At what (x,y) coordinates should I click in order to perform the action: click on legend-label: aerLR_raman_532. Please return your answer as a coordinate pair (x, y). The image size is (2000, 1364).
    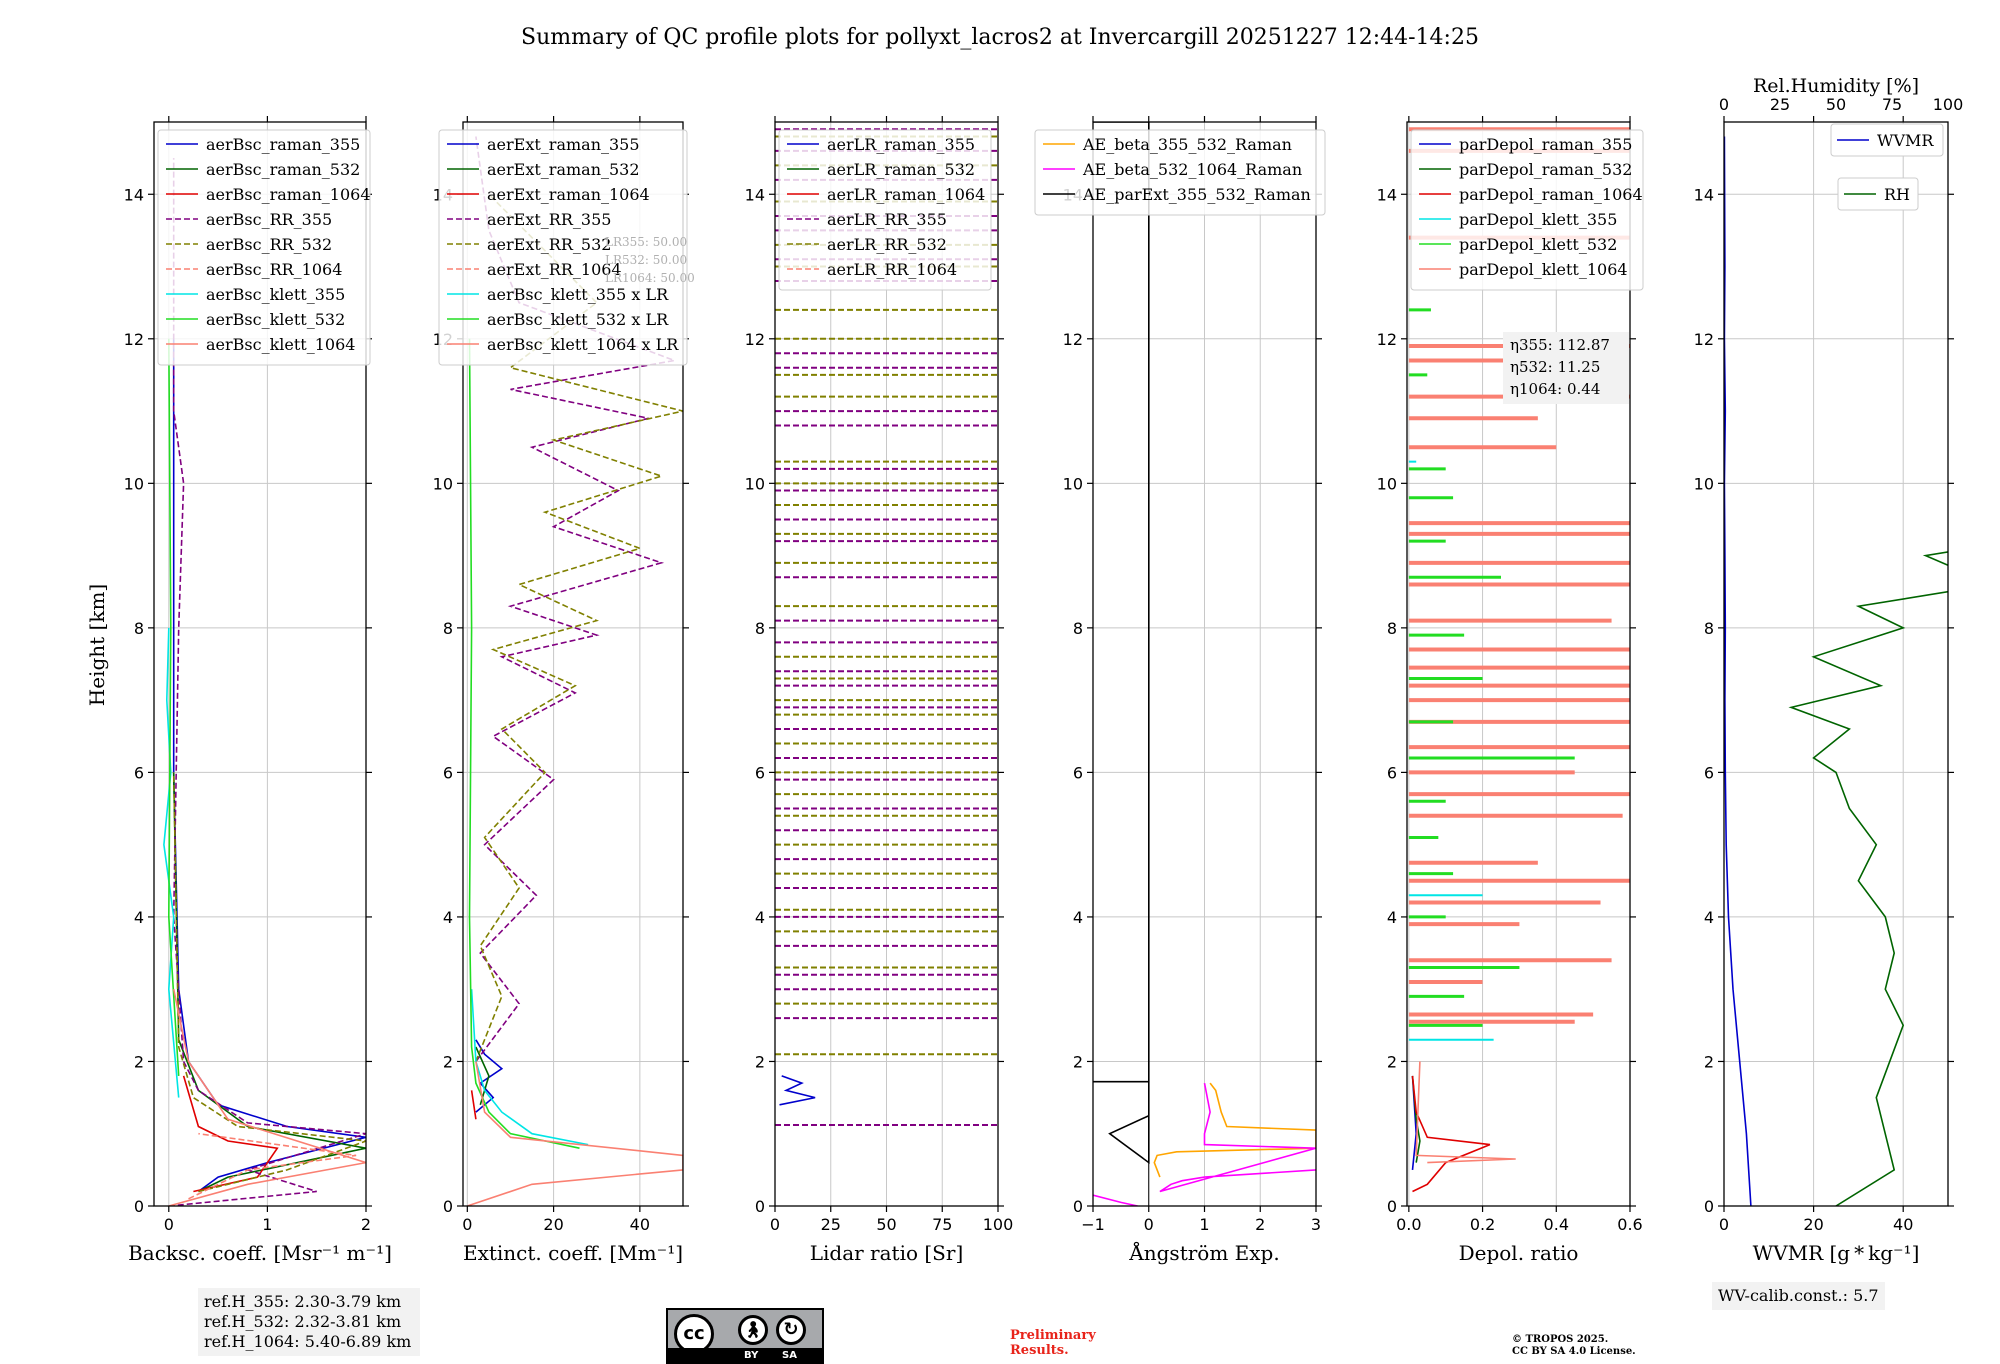
    Looking at the image, I should click on (901, 169).